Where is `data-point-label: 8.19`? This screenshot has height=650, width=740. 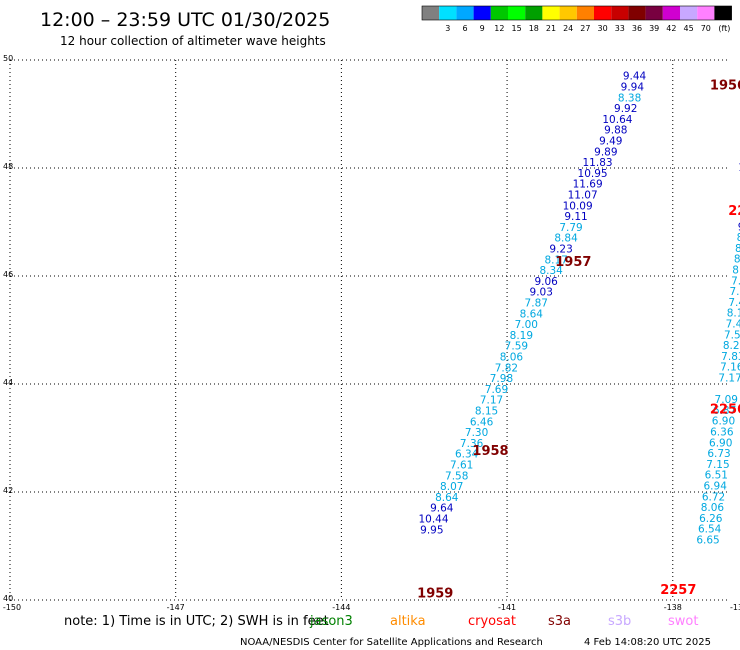 data-point-label: 8.19 is located at coordinates (521, 336).